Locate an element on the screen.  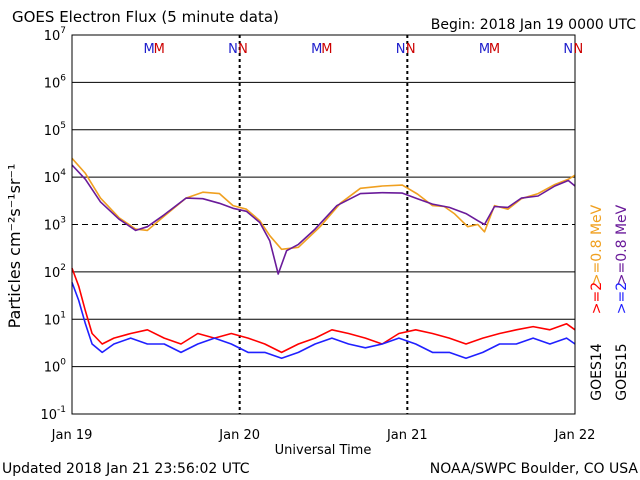
updated-timestamp: Updated 2018 Jan 21 23:56:02 UTC is located at coordinates (126, 469).